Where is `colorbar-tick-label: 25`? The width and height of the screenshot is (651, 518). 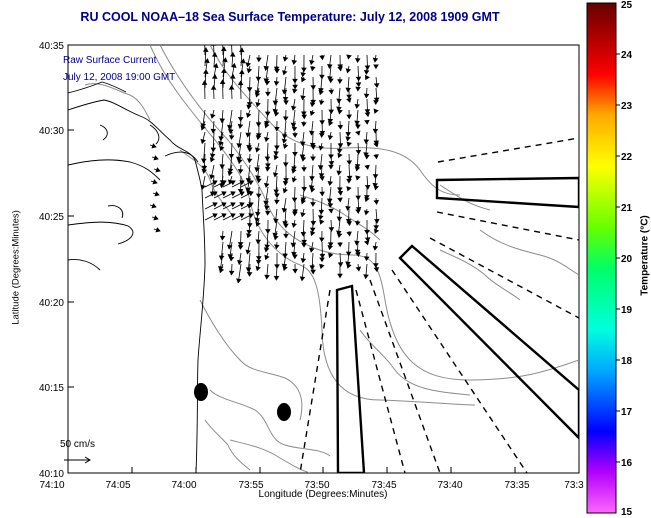
colorbar-tick-label: 25 is located at coordinates (627, 5).